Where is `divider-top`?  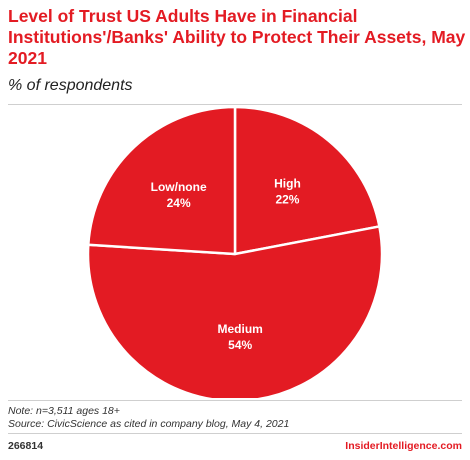 divider-top is located at coordinates (235, 104).